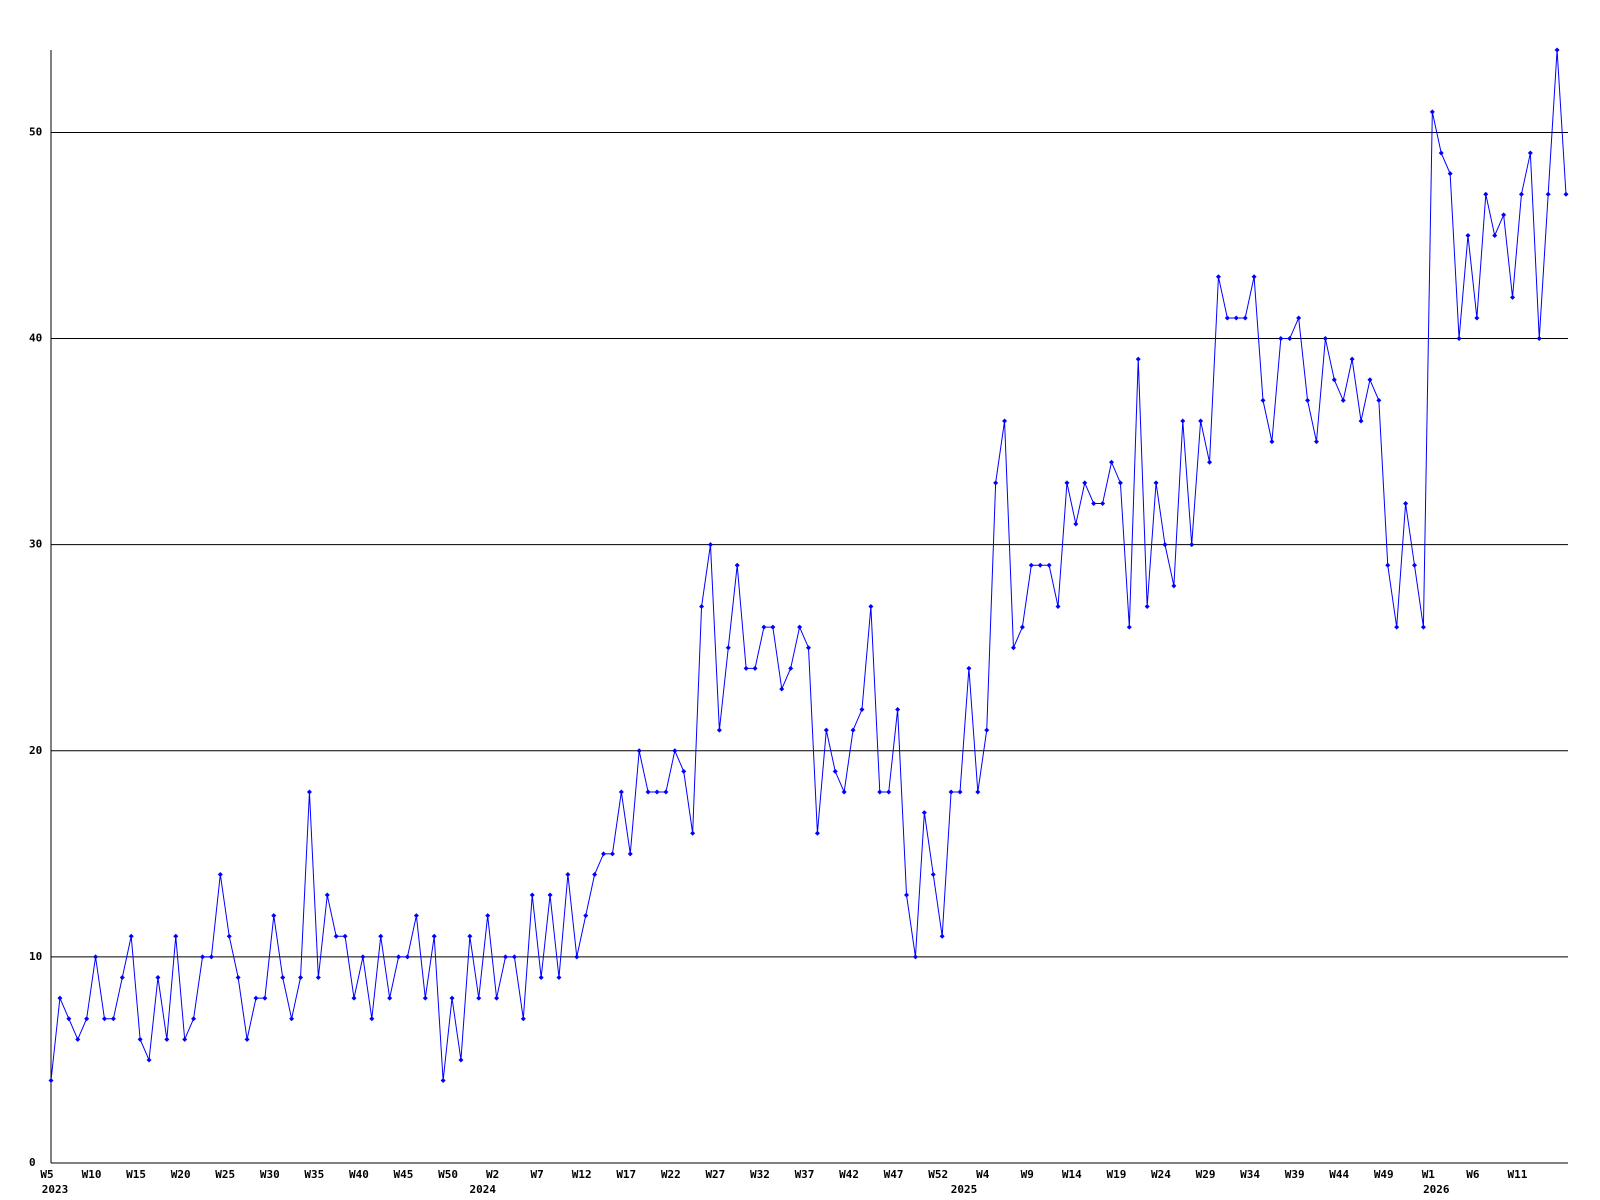 The image size is (1600, 1200). What do you see at coordinates (492, 1174) in the screenshot?
I see `x-tick-label: W2` at bounding box center [492, 1174].